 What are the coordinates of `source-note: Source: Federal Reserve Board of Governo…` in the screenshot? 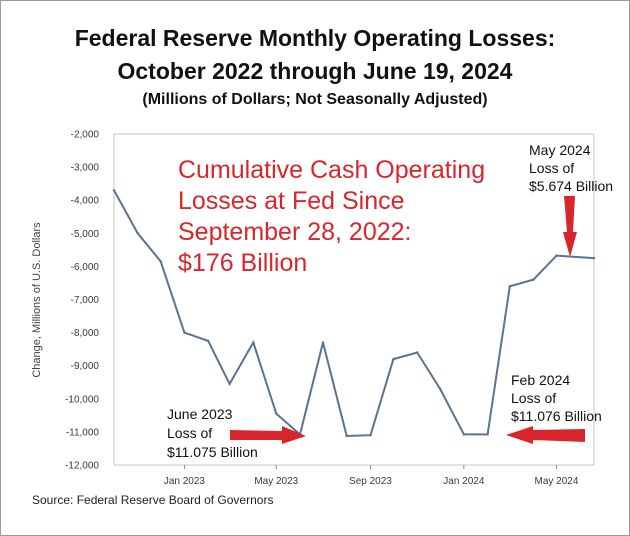 It's located at (153, 500).